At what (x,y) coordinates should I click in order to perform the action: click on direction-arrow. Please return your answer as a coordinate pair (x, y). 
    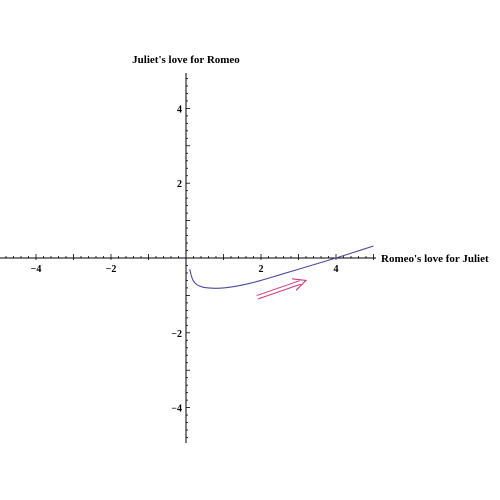
    Looking at the image, I should click on (282, 289).